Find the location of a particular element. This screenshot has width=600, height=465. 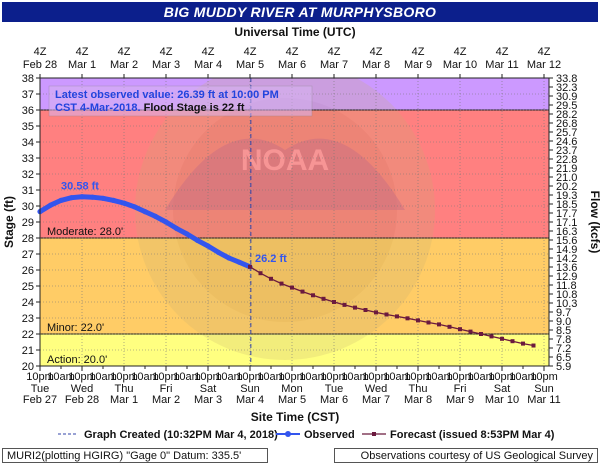

stage-tick-label: 20 is located at coordinates (28, 367).